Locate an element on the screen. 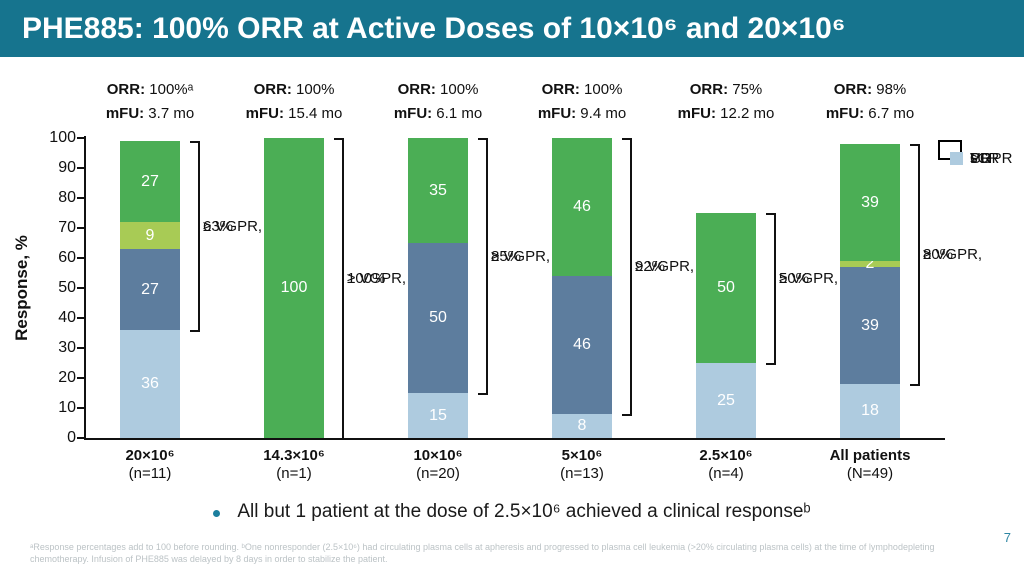 The height and width of the screenshot is (576, 1024). mfu-value: 3.7 mo is located at coordinates (169, 113).